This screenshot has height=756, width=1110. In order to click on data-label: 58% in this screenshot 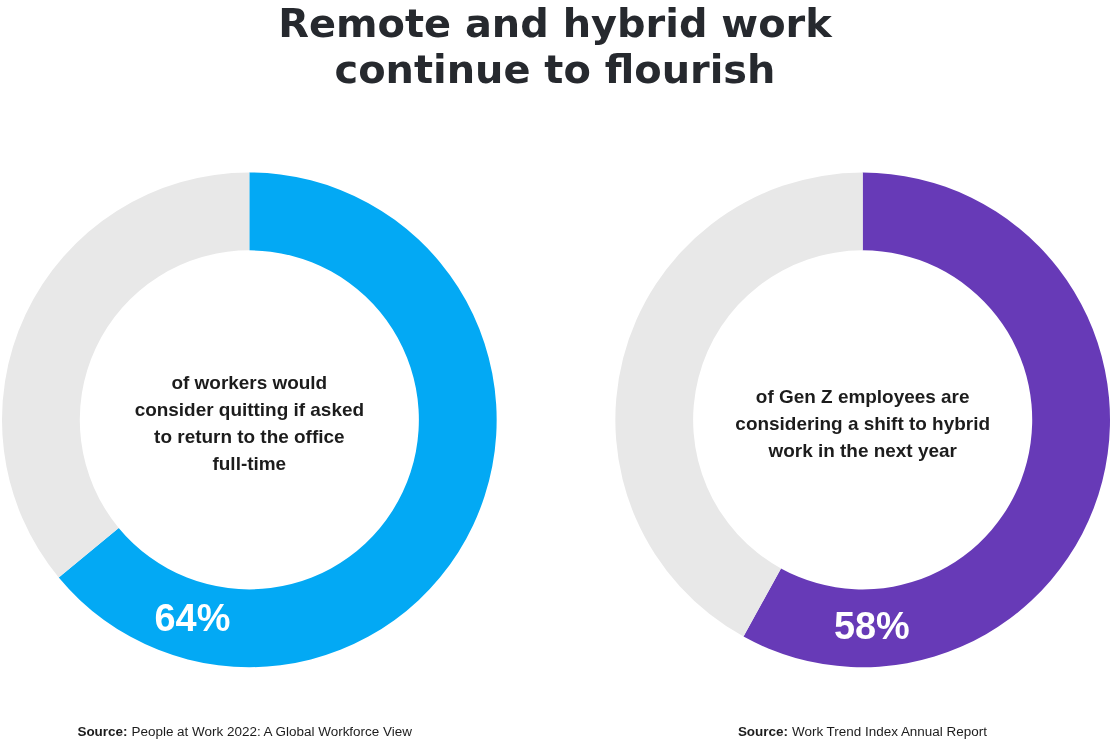, I will do `click(871, 626)`.